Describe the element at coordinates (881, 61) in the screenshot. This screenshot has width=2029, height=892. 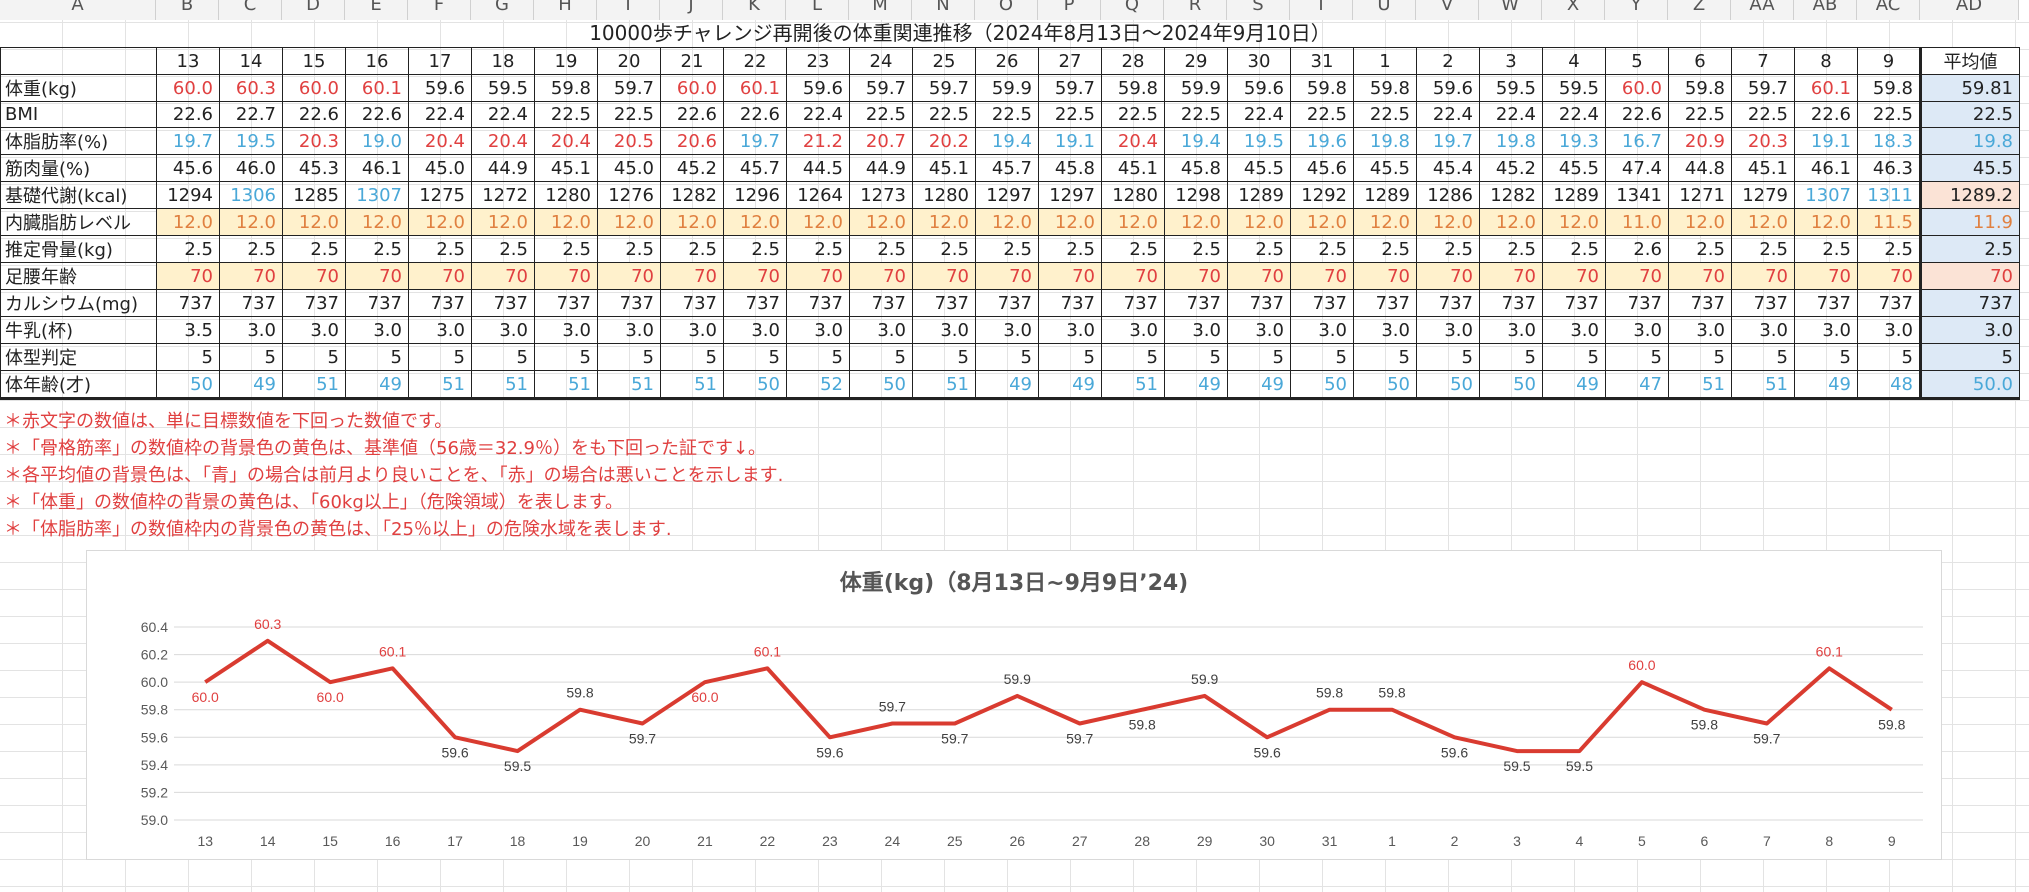
I see `day-header: 24` at that location.